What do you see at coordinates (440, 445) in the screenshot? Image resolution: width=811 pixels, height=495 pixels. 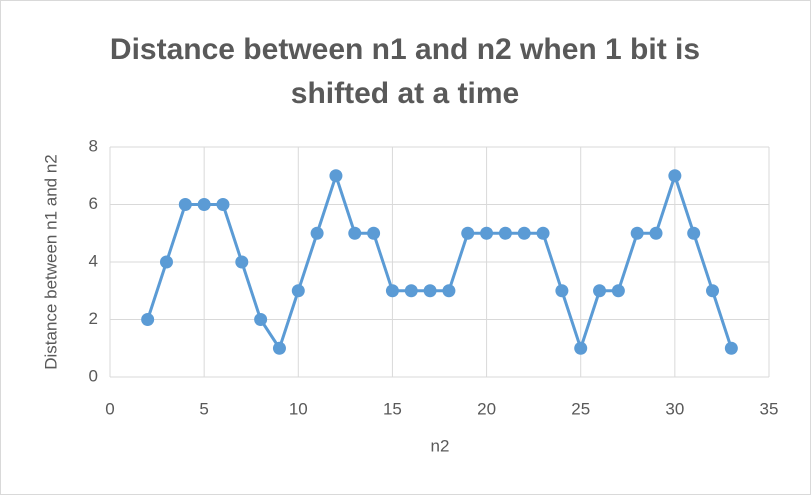 I see `x-axis-label: n2` at bounding box center [440, 445].